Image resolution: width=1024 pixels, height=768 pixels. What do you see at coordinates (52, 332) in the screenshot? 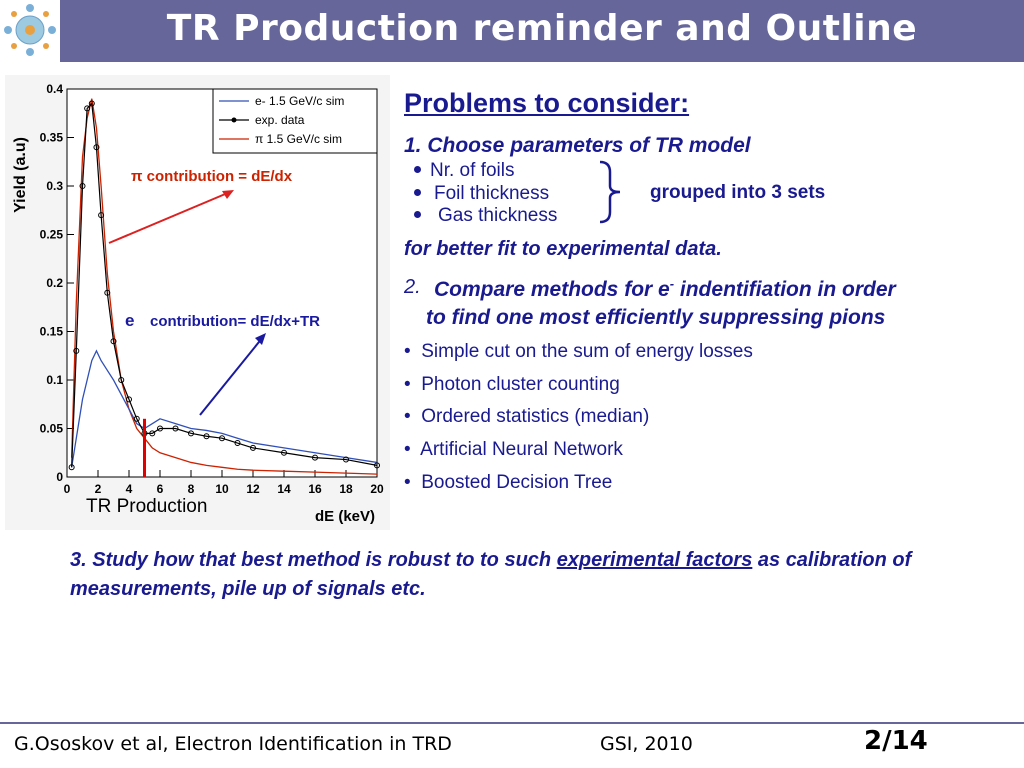
I see `y-tick-label: 0.15` at bounding box center [52, 332].